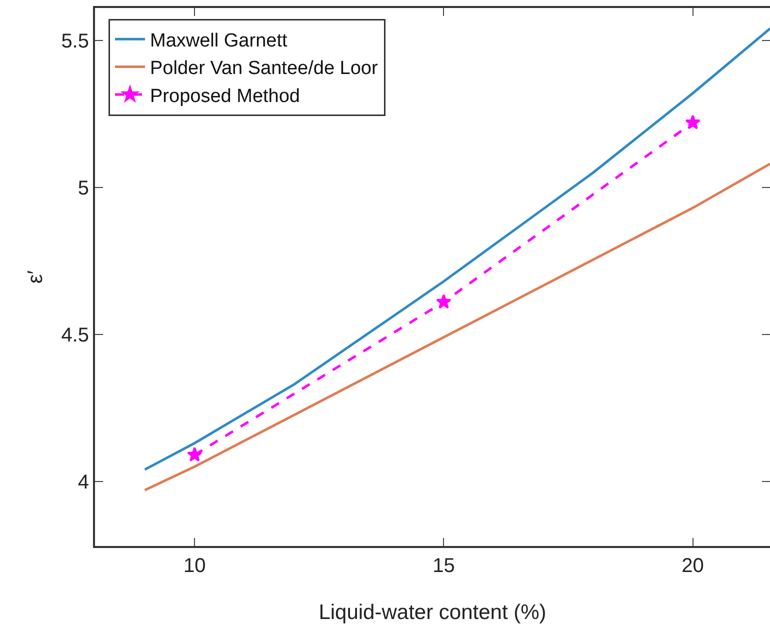 The width and height of the screenshot is (770, 624). Describe the element at coordinates (75, 41) in the screenshot. I see `y-tick-label: 5.5` at that location.